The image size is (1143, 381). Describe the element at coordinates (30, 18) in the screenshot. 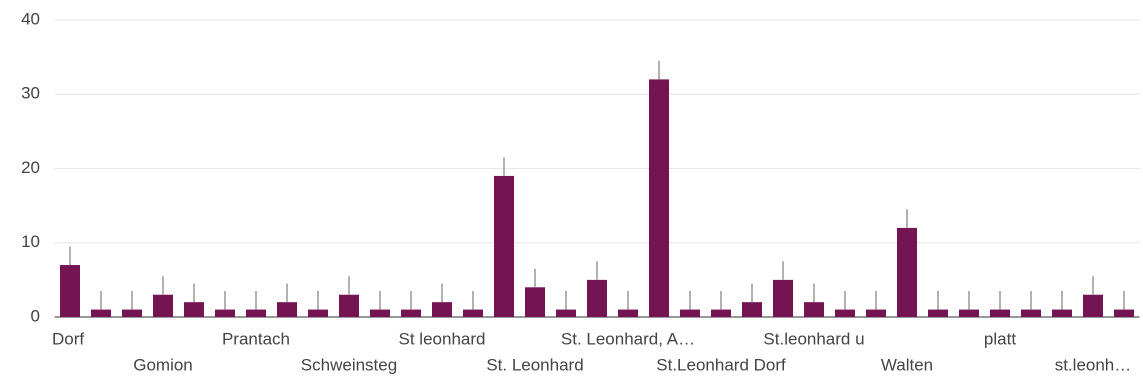

I see `y-tick-label: 40` at that location.